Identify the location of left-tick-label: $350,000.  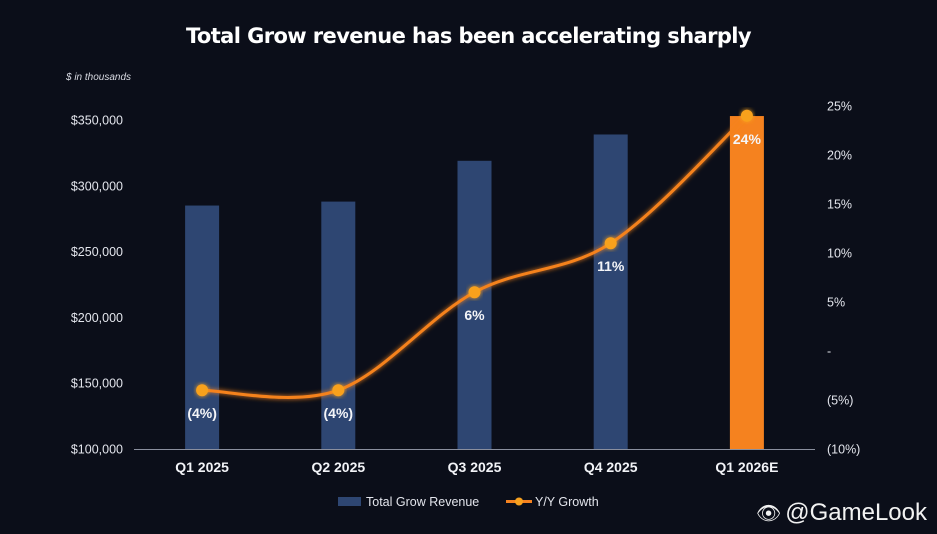
(97, 121).